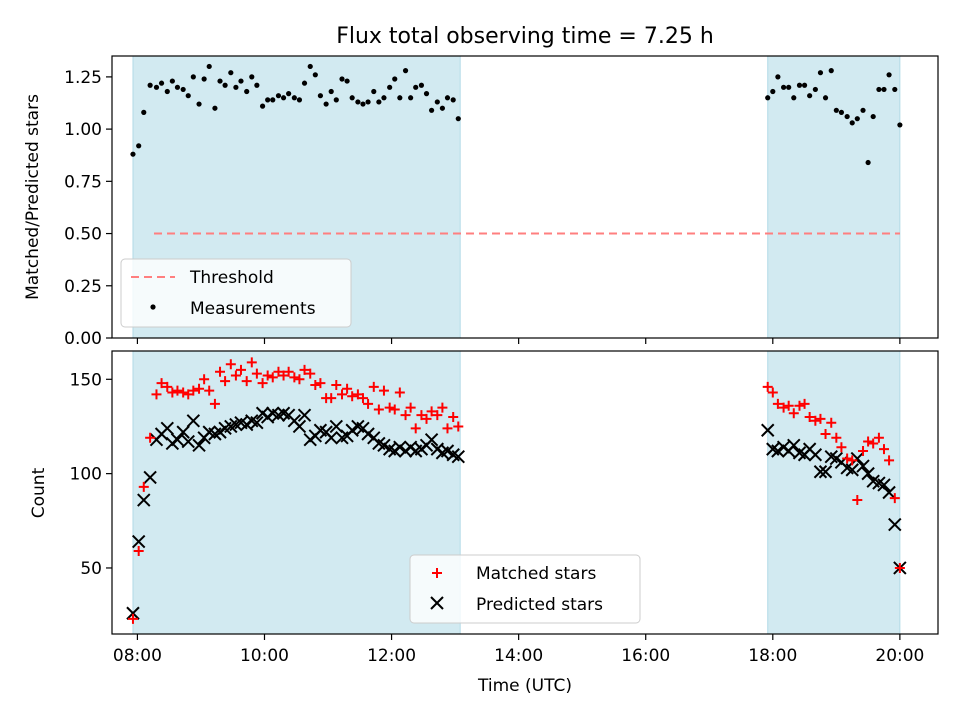  What do you see at coordinates (524, 686) in the screenshot?
I see `x-axis-label: Time (UTC)` at bounding box center [524, 686].